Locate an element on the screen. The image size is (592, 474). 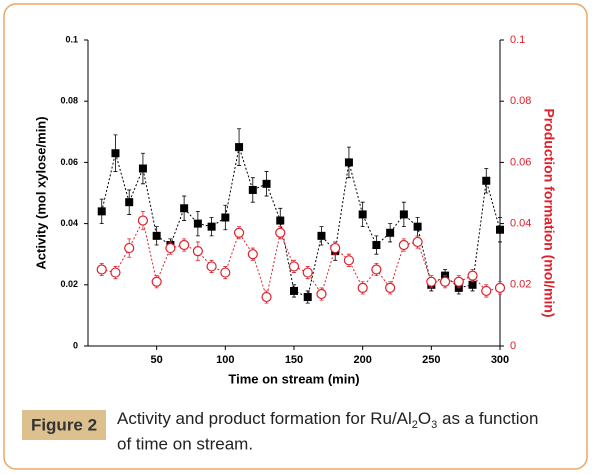
caption-sub: 3 is located at coordinates (434, 425).